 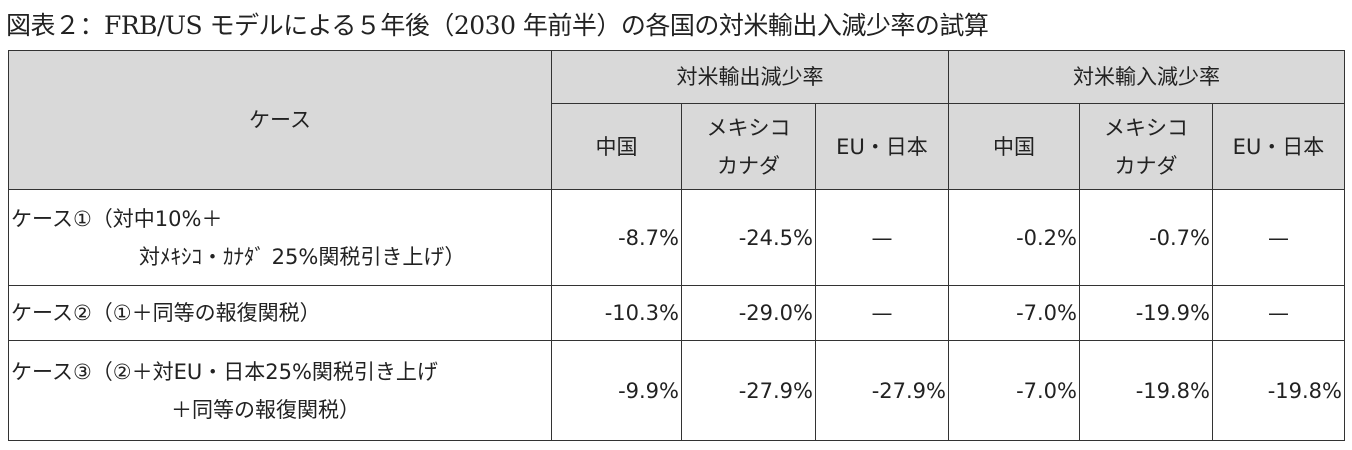 I want to click on cell: -29.0%, so click(x=748, y=313).